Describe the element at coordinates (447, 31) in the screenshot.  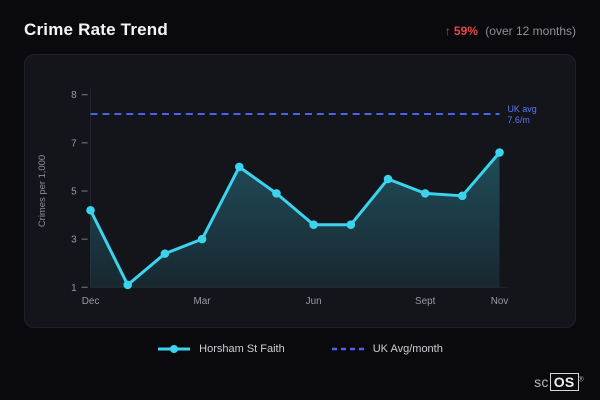
I see `trend-up-arrow: ↑` at that location.